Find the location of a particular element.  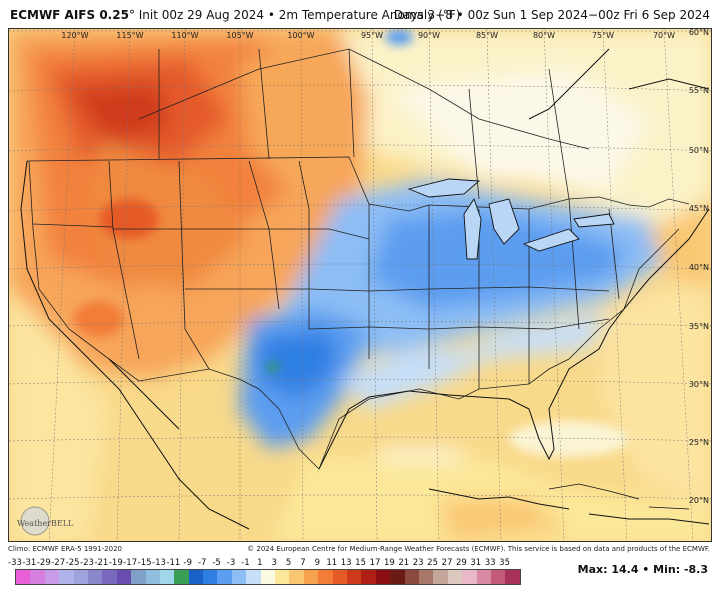

colorbar-tick-label: 3 is located at coordinates (274, 563).